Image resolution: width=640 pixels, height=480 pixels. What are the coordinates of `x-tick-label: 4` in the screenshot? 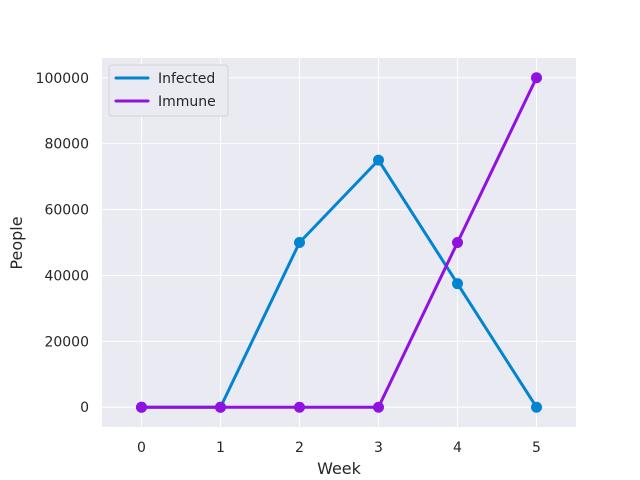 It's located at (457, 448).